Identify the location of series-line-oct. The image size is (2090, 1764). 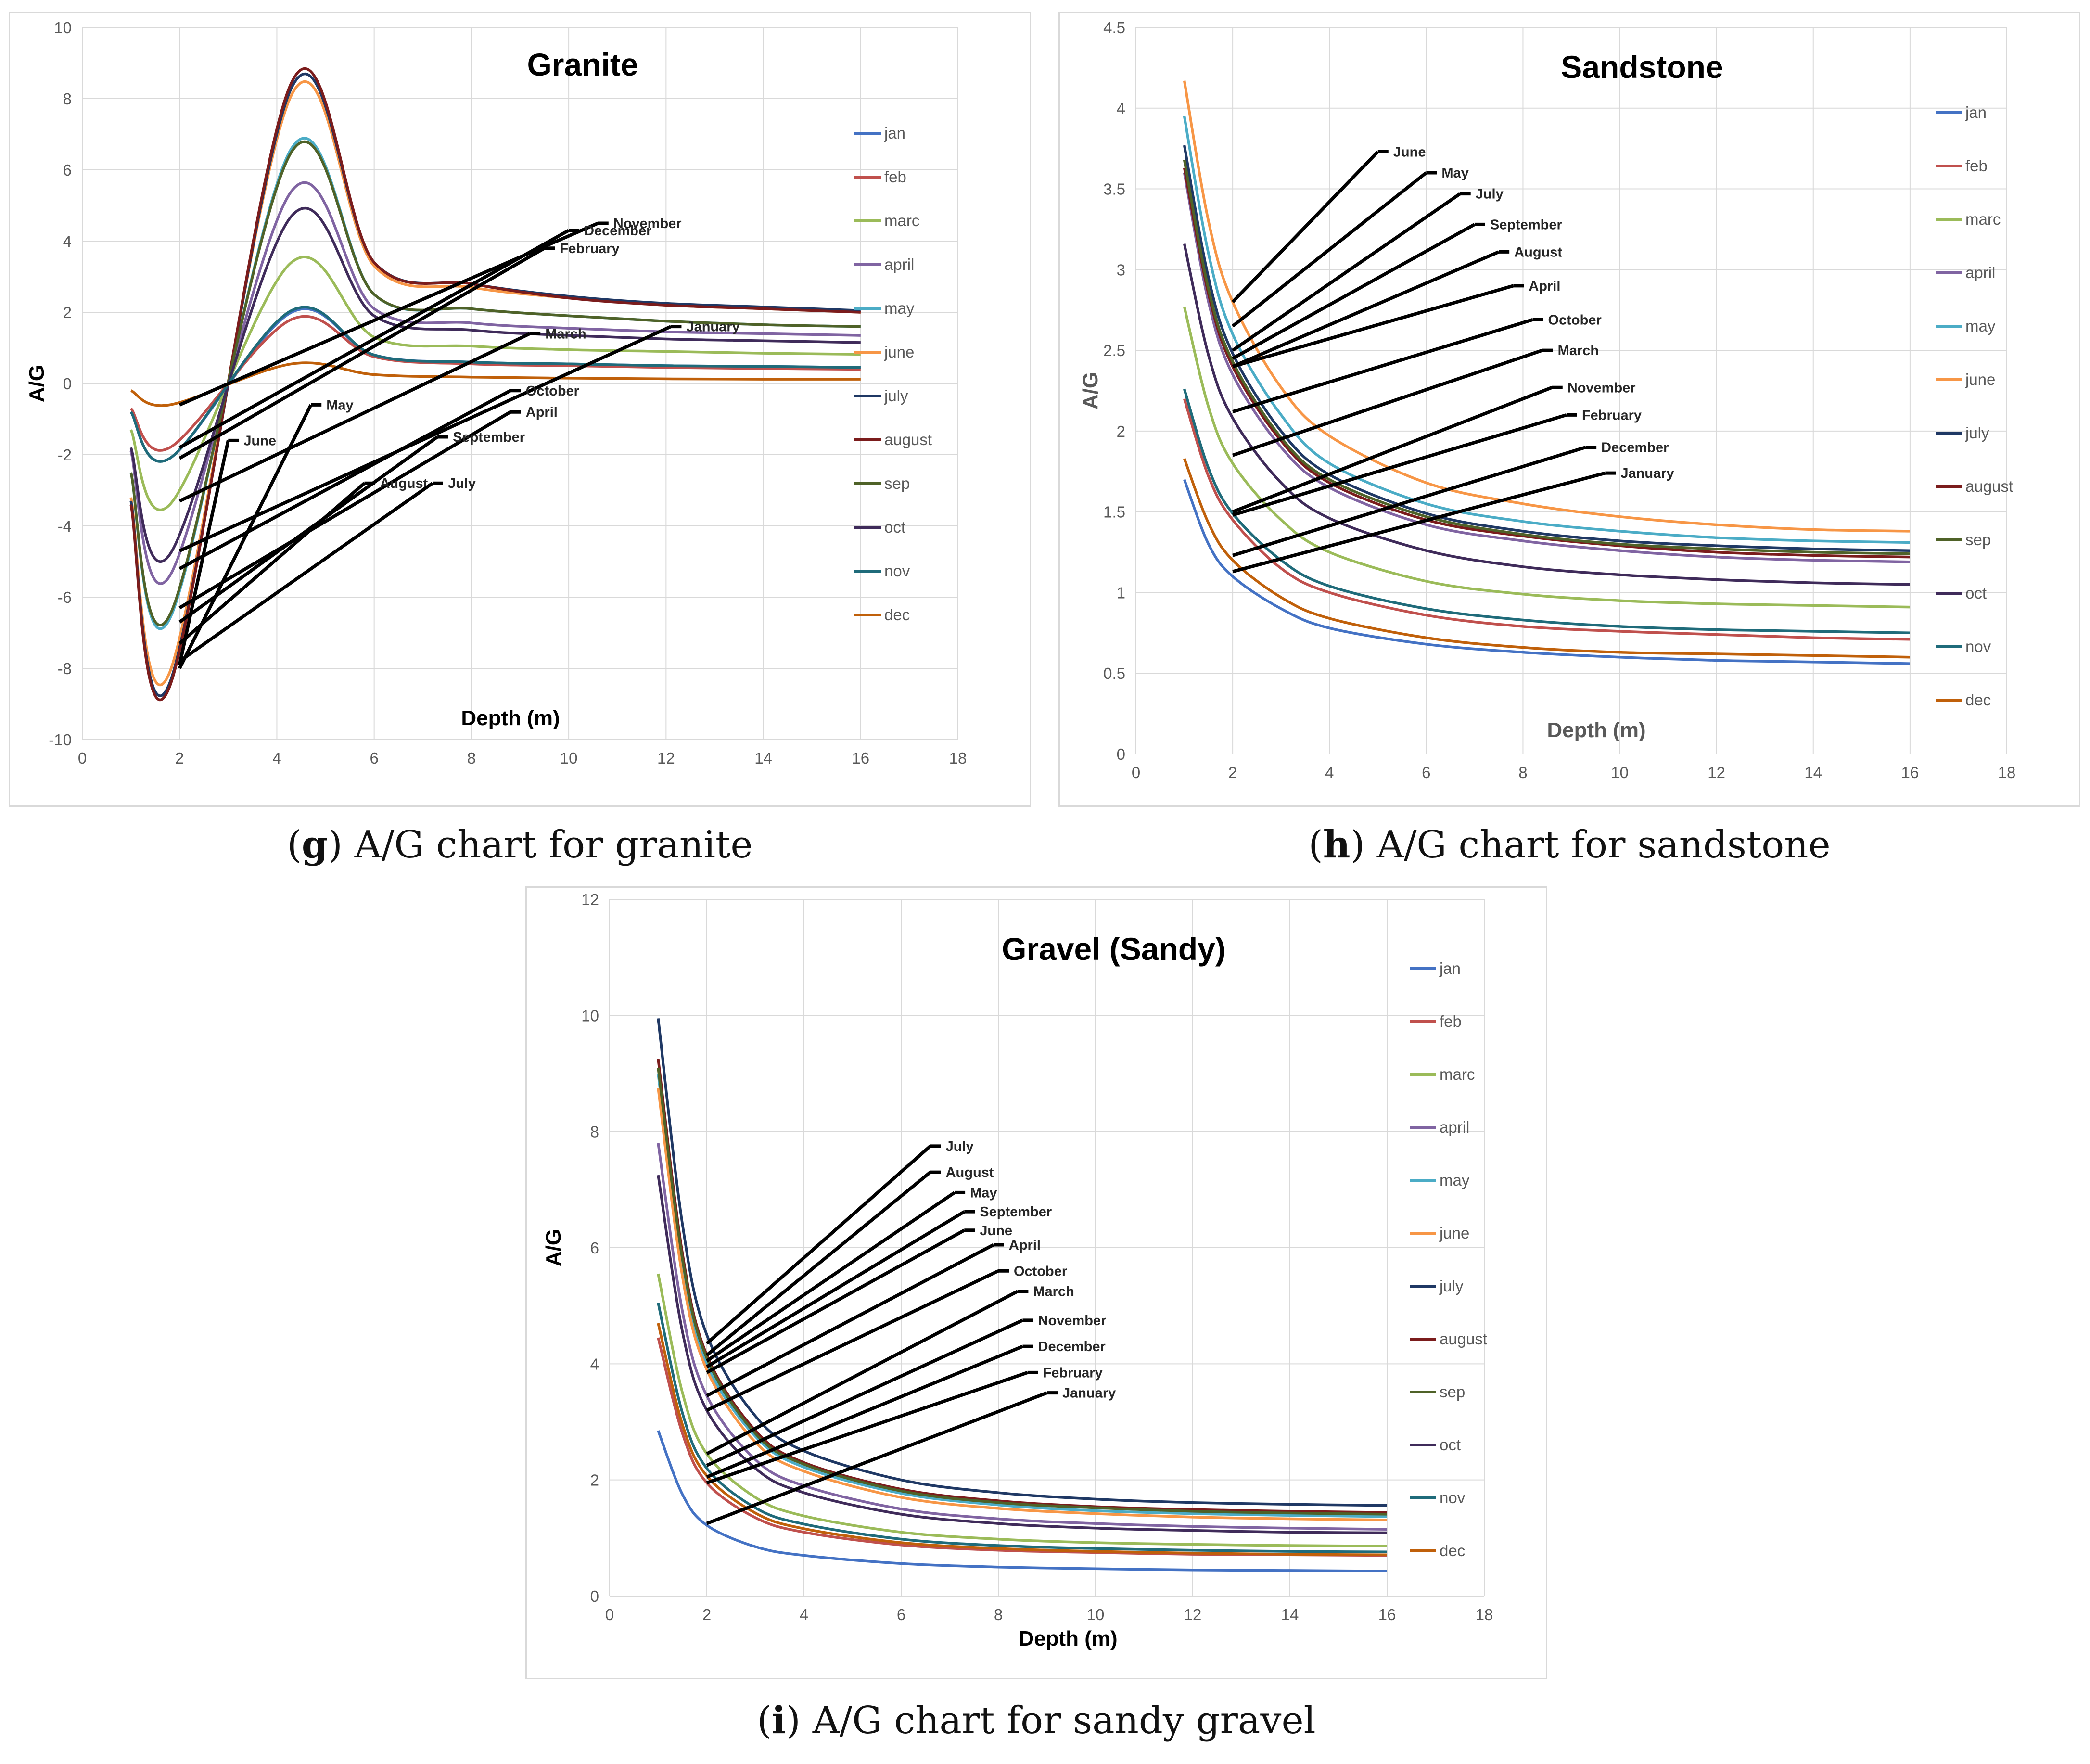
(1022, 1354).